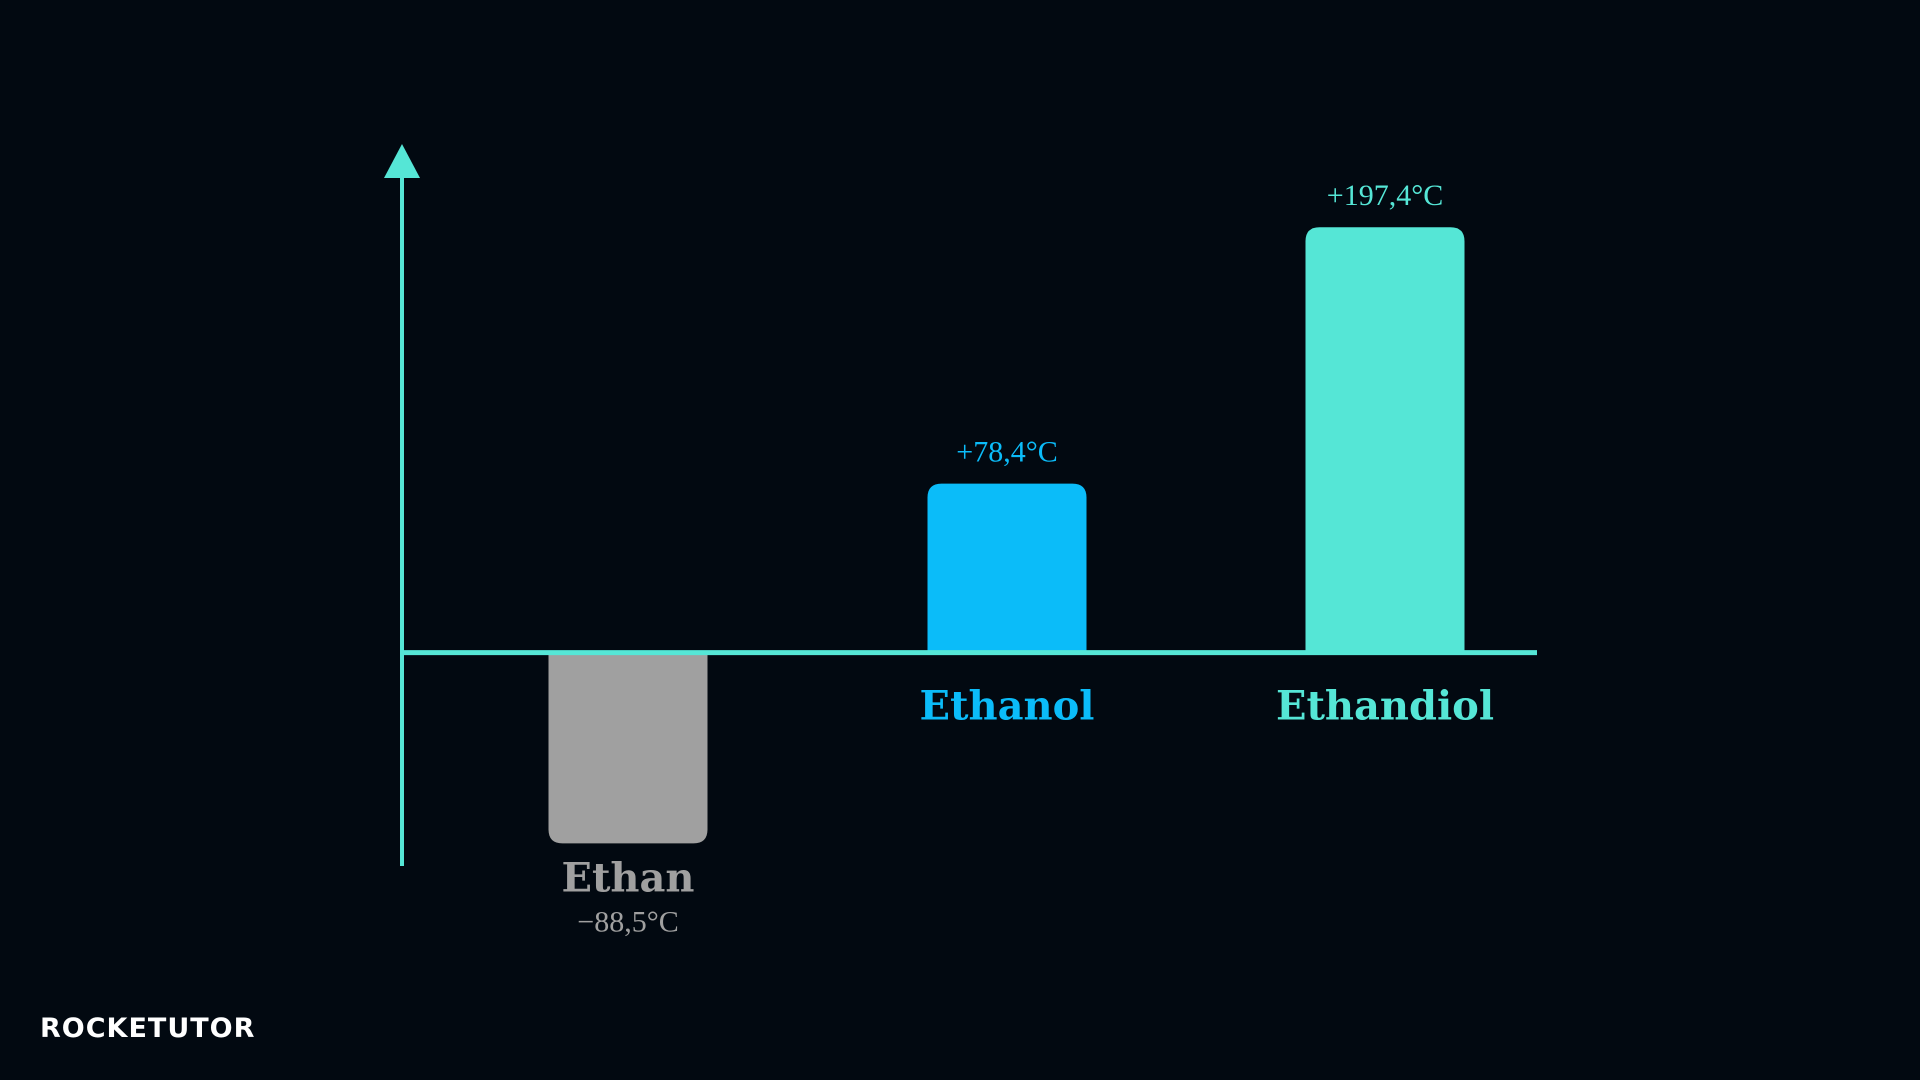 The width and height of the screenshot is (1920, 1080). I want to click on value-label: +78,4°C, so click(1006, 452).